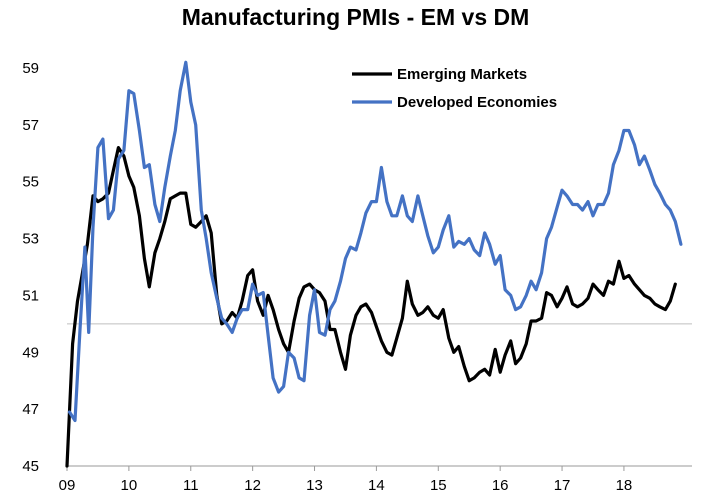 This screenshot has height=500, width=711. Describe the element at coordinates (500, 485) in the screenshot. I see `x-tick-label: 16` at that location.